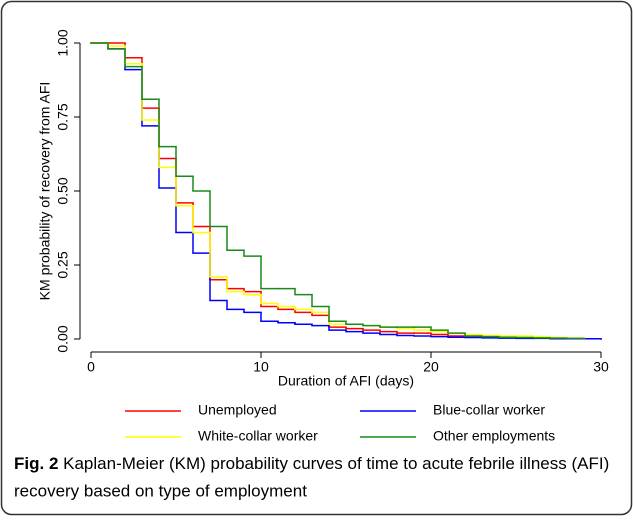 The image size is (633, 521). What do you see at coordinates (489, 410) in the screenshot?
I see `legend-label: Blue-collar worker` at bounding box center [489, 410].